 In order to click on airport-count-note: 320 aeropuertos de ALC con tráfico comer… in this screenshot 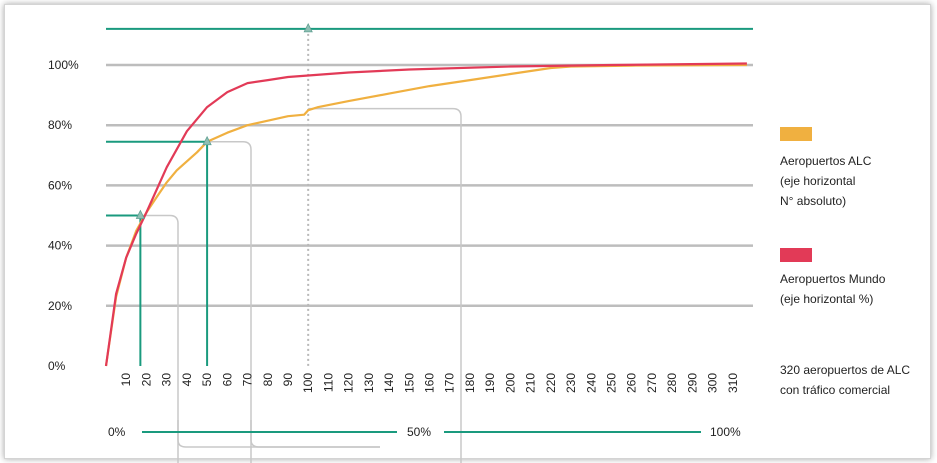, I will do `click(846, 380)`.